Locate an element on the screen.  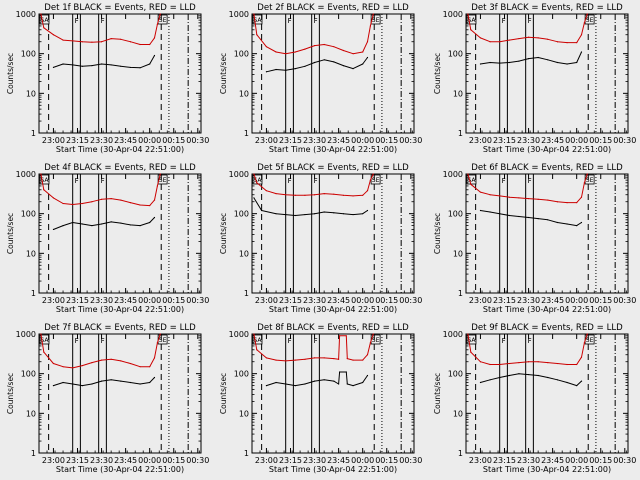
panel-title: Det 3f BLACK = Events, RED = LLD is located at coordinates (547, 8).